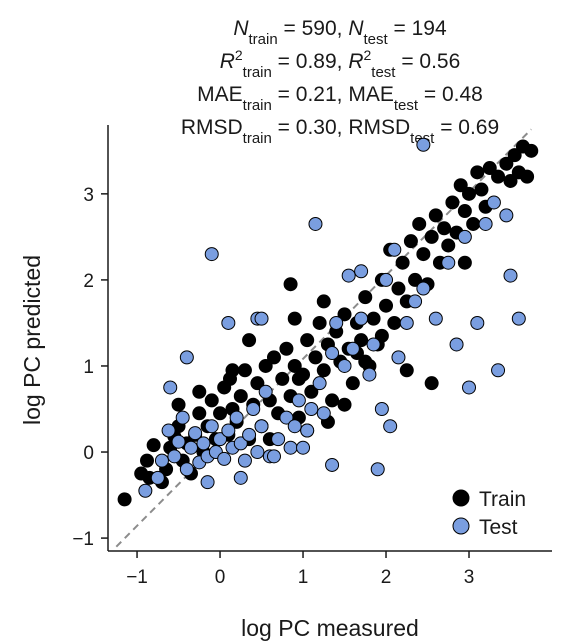 Image resolution: width=570 pixels, height=644 pixels. Describe the element at coordinates (498, 527) in the screenshot. I see `legend-test-label: Test` at that location.